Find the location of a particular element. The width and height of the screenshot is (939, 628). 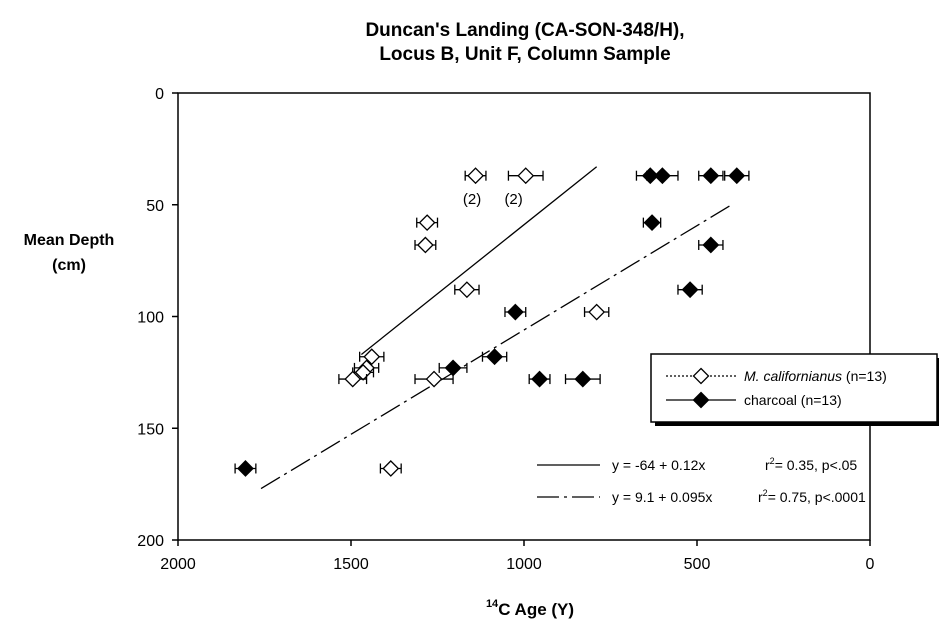

regression-statistics: r2= 0.35, p<.05 is located at coordinates (811, 464).